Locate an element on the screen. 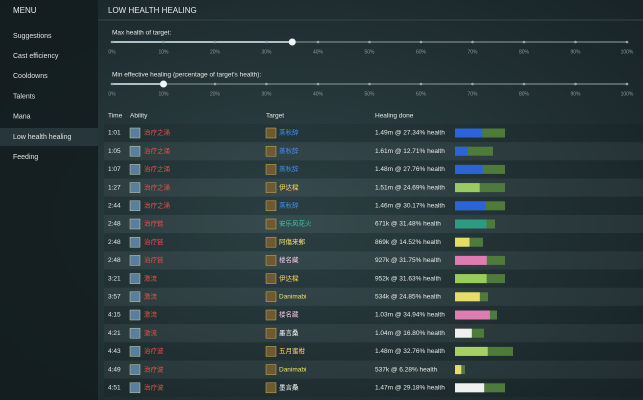 Image resolution: width=643 pixels, height=400 pixels. healing-done: 927k @ 31.75% health is located at coordinates (408, 260).